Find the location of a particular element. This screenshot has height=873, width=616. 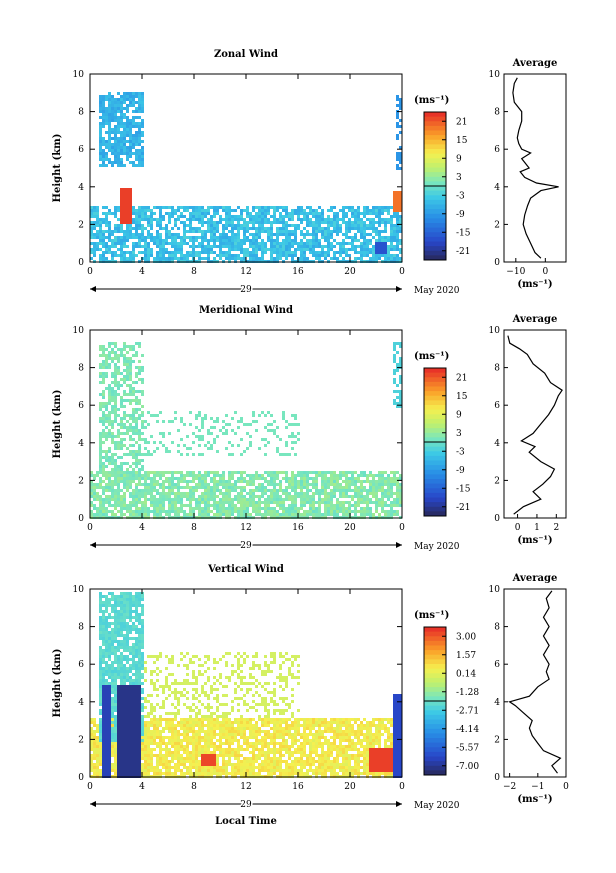

x-tick-label: 4 is located at coordinates (142, 272).